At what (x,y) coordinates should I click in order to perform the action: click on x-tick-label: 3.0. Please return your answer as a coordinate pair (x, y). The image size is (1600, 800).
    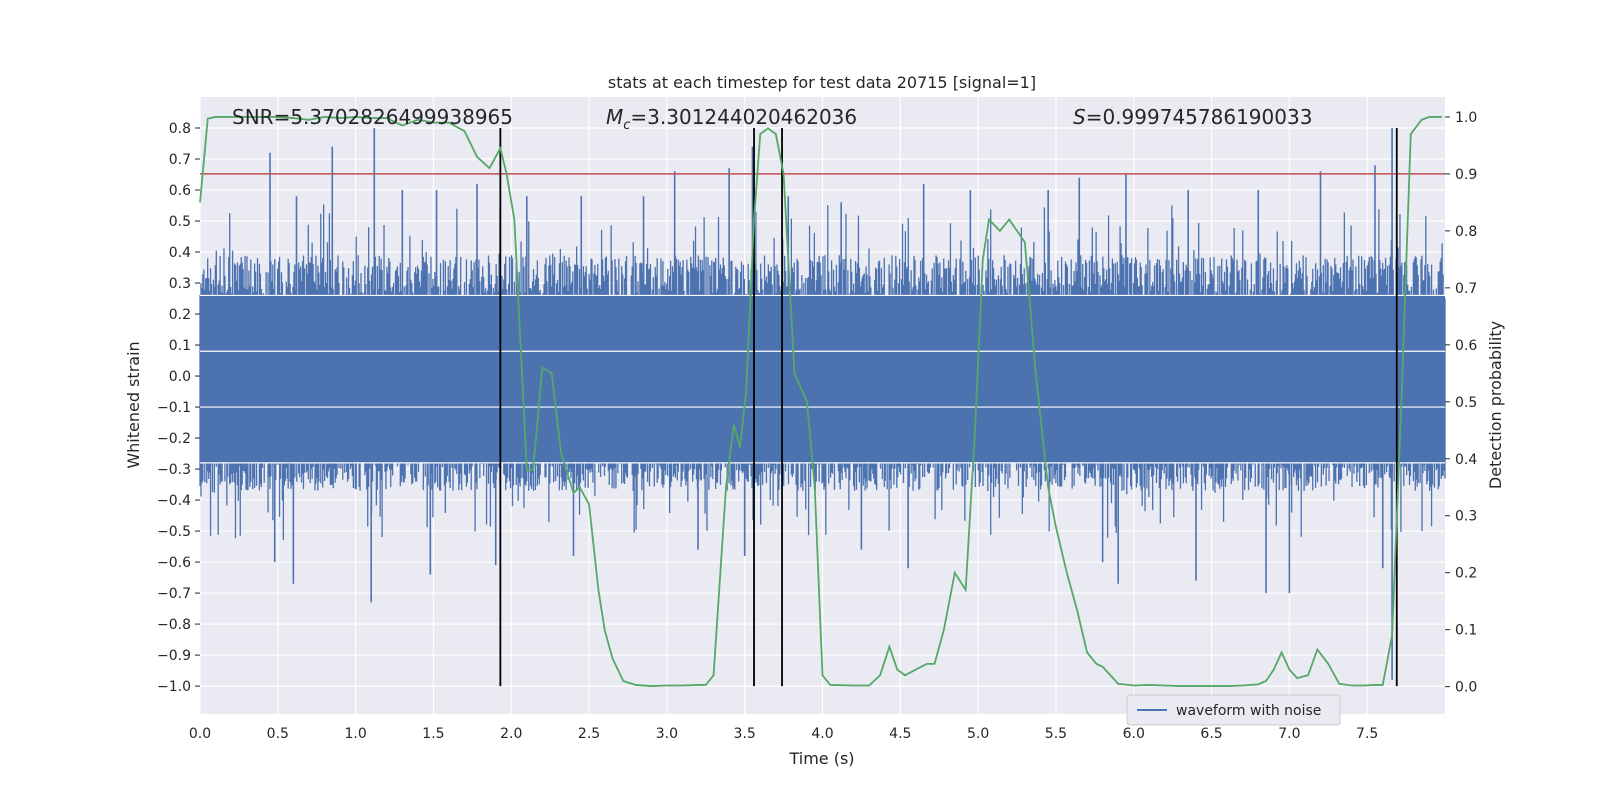
    Looking at the image, I should click on (667, 734).